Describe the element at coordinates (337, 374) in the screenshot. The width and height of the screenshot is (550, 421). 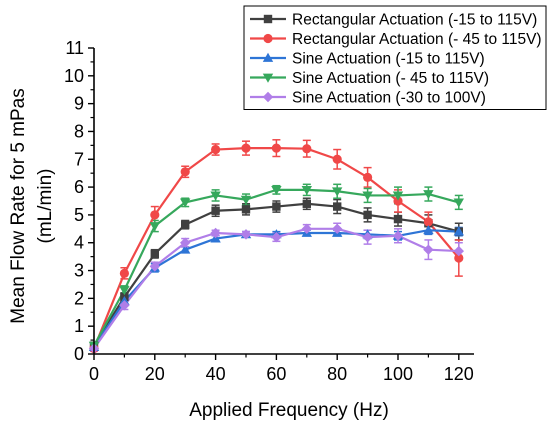
I see `x-tick-label: 80` at that location.